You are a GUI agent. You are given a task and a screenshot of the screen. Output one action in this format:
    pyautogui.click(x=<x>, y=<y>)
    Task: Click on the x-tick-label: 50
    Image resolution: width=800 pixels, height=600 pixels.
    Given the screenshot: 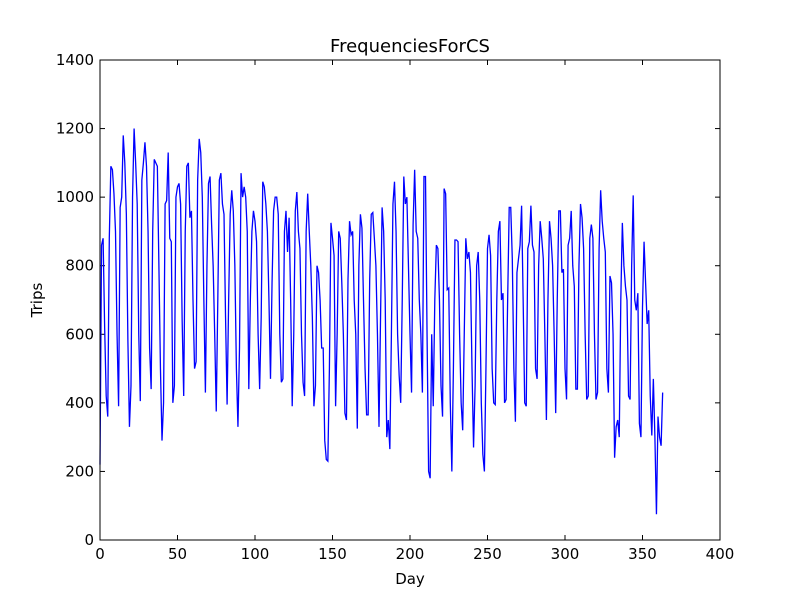 What is the action you would take?
    pyautogui.click(x=177, y=554)
    